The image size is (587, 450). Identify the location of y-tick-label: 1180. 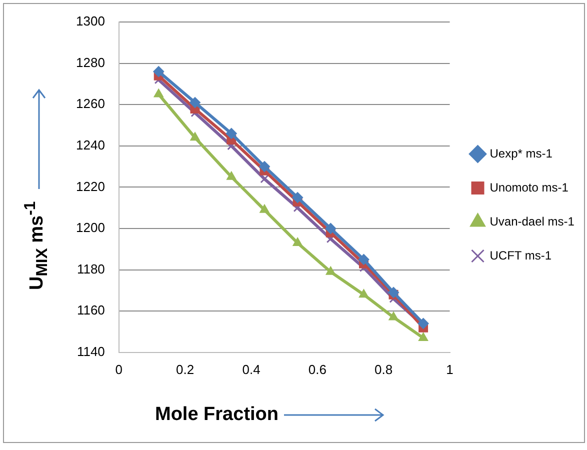
(90, 268).